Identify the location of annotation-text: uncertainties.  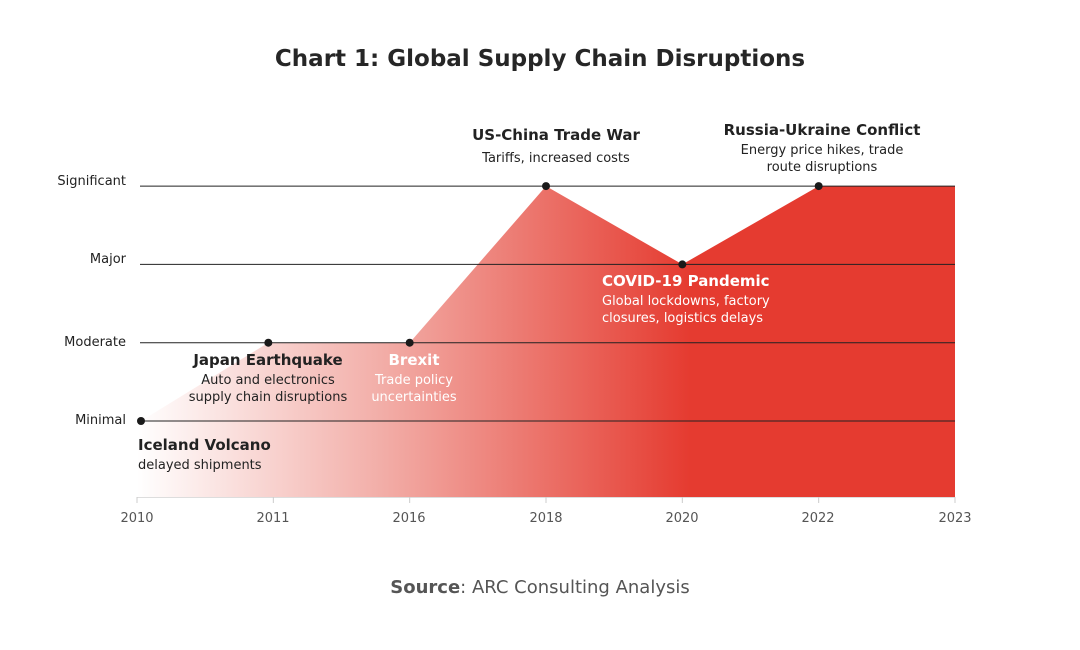
(414, 397).